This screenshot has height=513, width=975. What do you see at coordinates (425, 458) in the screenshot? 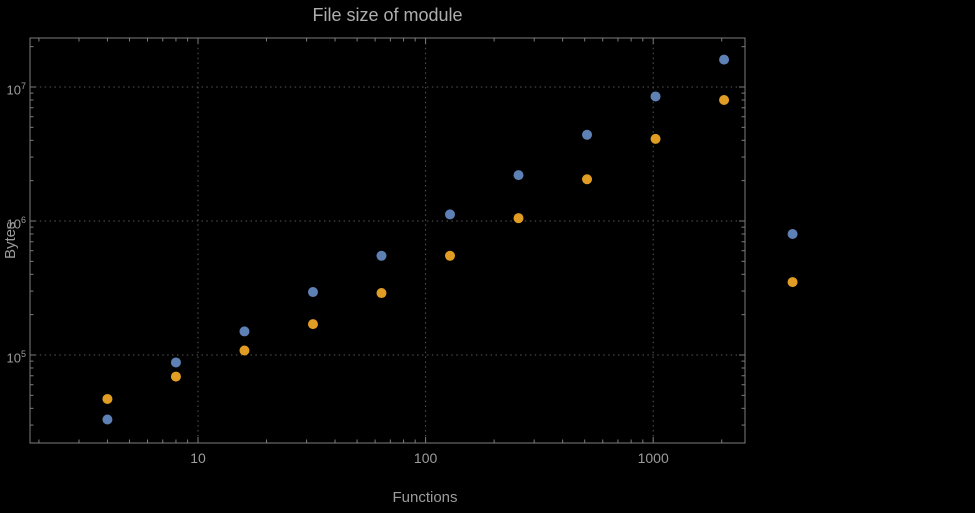
I see `x-tick-label: 100` at bounding box center [425, 458].